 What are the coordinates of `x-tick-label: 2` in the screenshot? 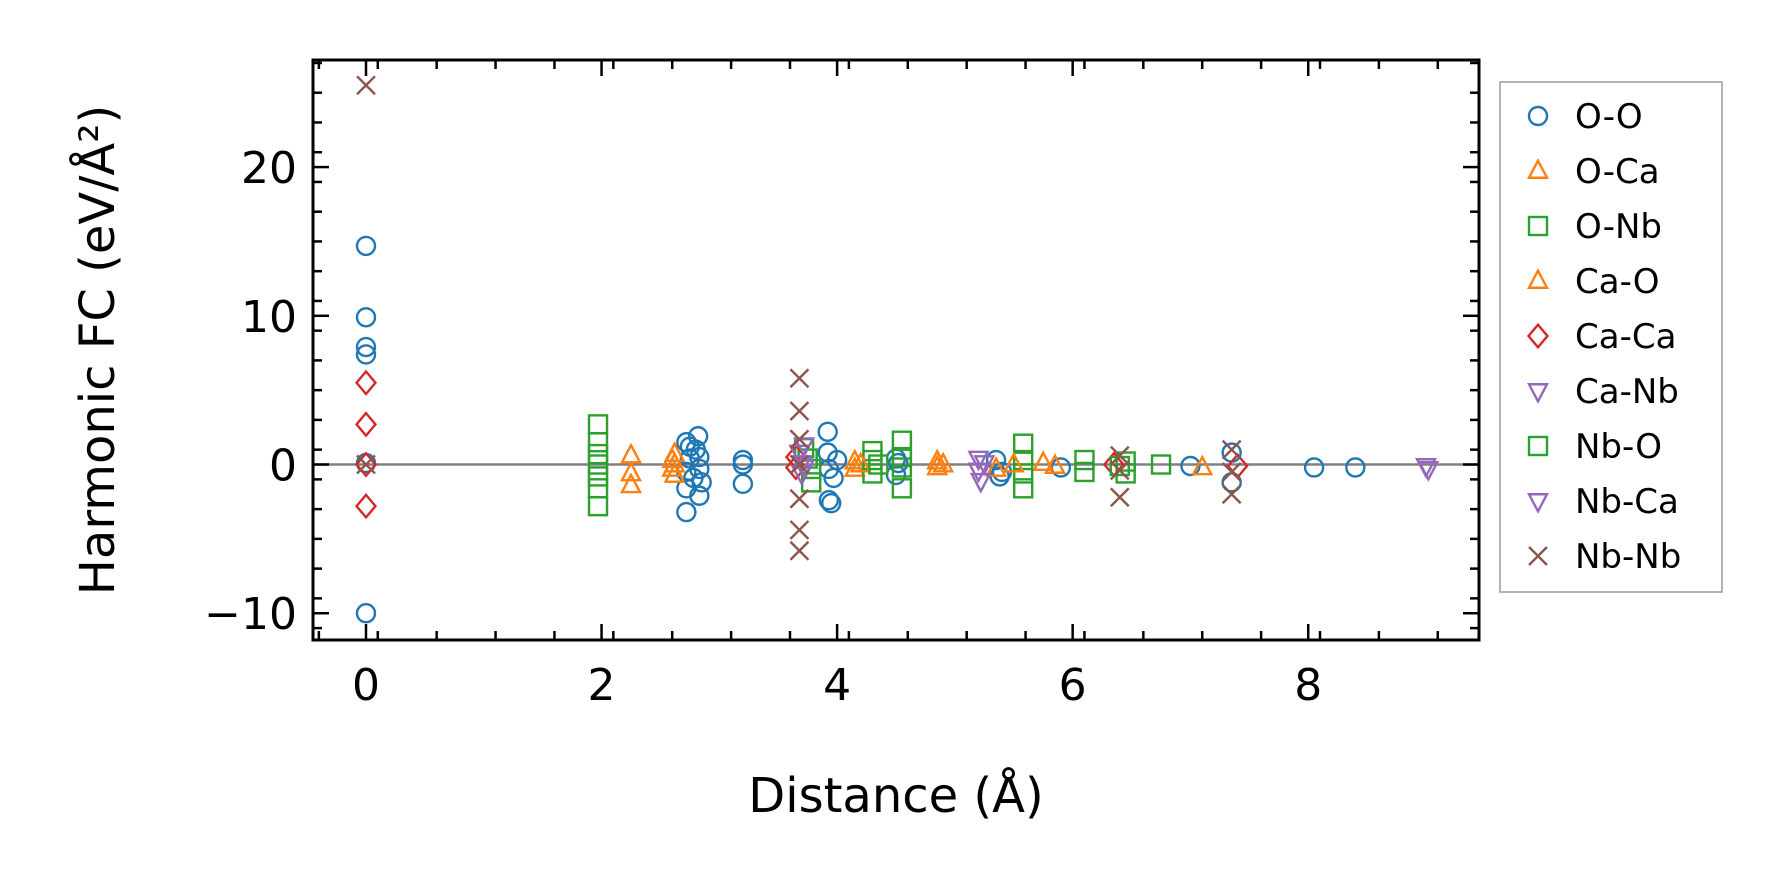 It's located at (602, 685).